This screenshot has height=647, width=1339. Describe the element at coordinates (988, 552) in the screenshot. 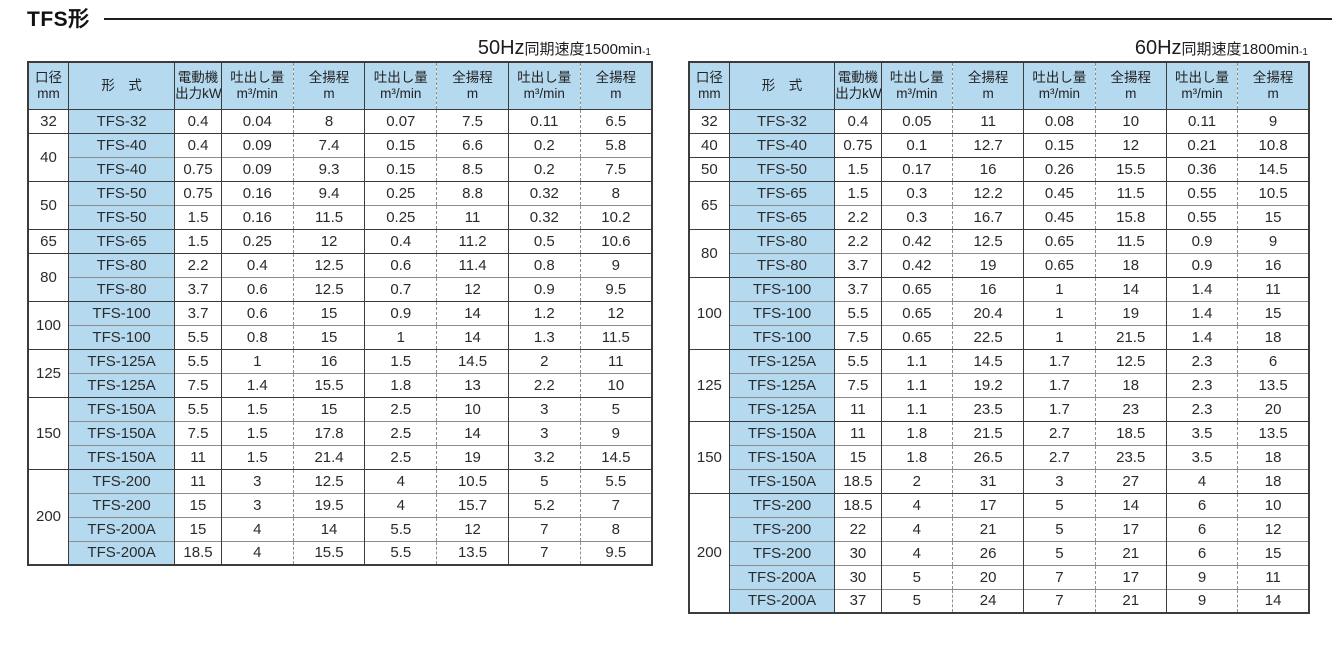

I see `value-cell: 26` at that location.